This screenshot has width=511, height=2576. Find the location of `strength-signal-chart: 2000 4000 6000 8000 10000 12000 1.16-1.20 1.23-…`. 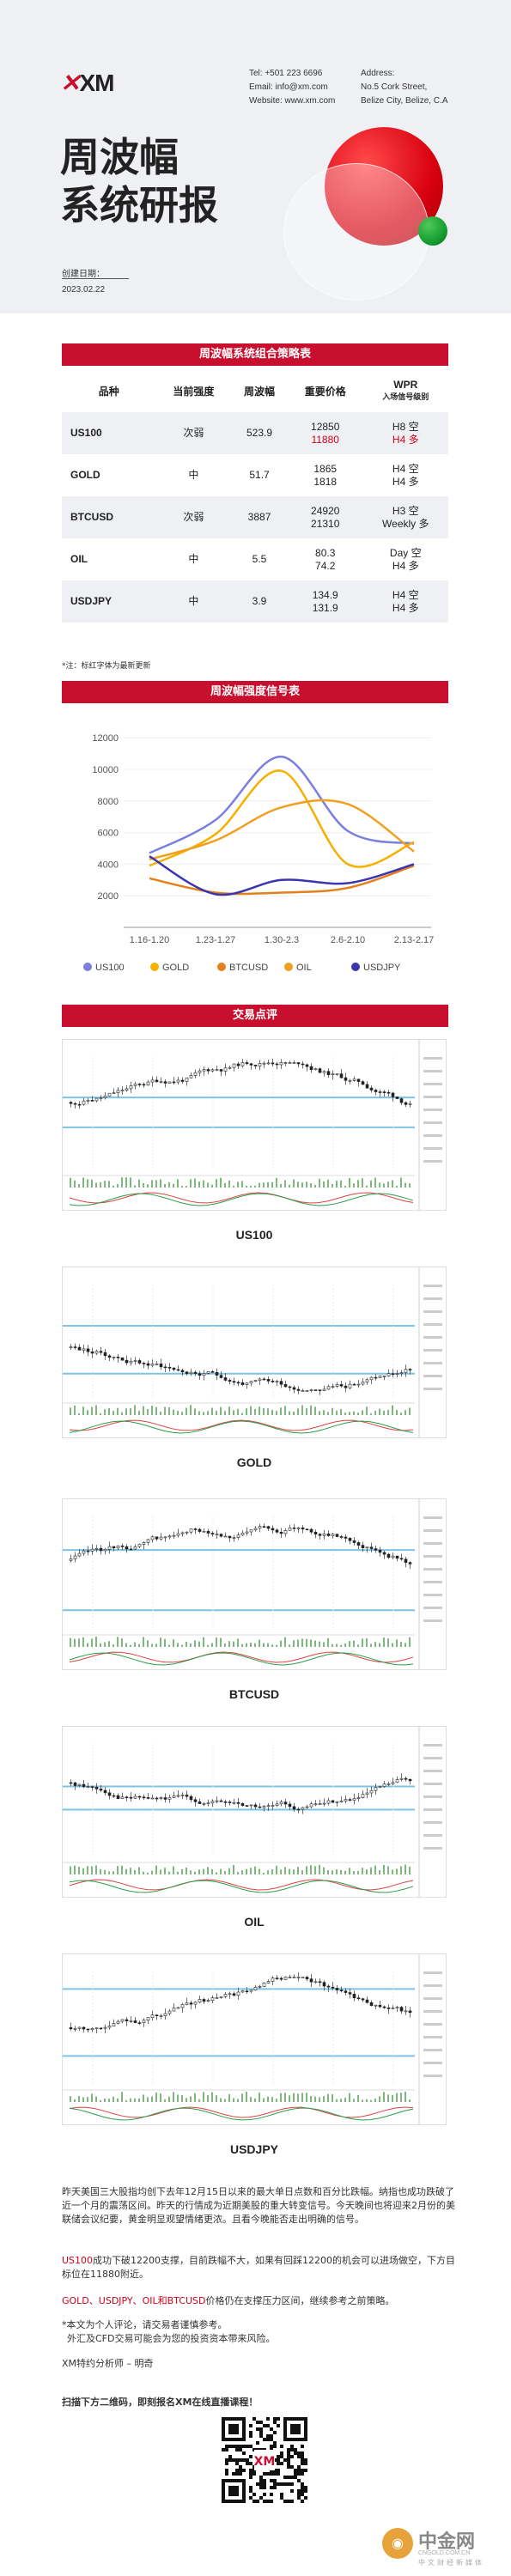

strength-signal-chart: 2000 4000 6000 8000 10000 12000 1.16-1.20 1.23-… is located at coordinates (258, 853).